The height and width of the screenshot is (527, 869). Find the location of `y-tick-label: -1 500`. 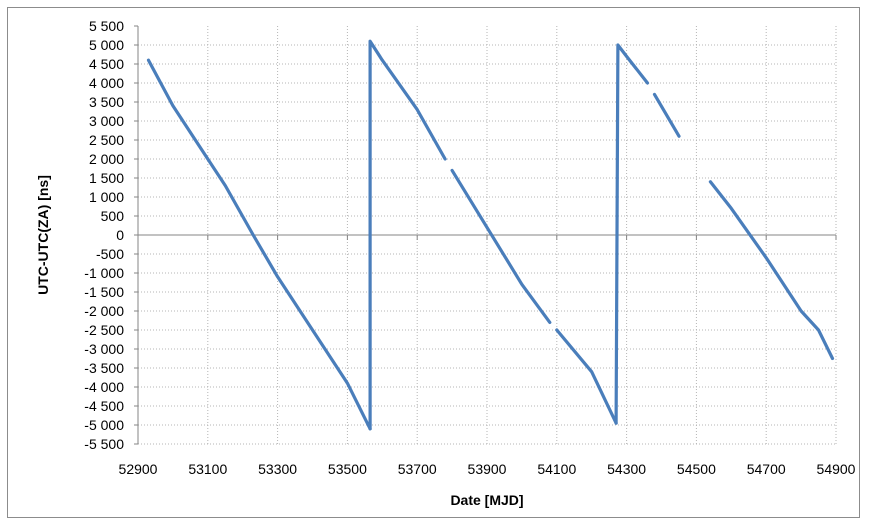

y-tick-label: -1 500 is located at coordinates (104, 292).